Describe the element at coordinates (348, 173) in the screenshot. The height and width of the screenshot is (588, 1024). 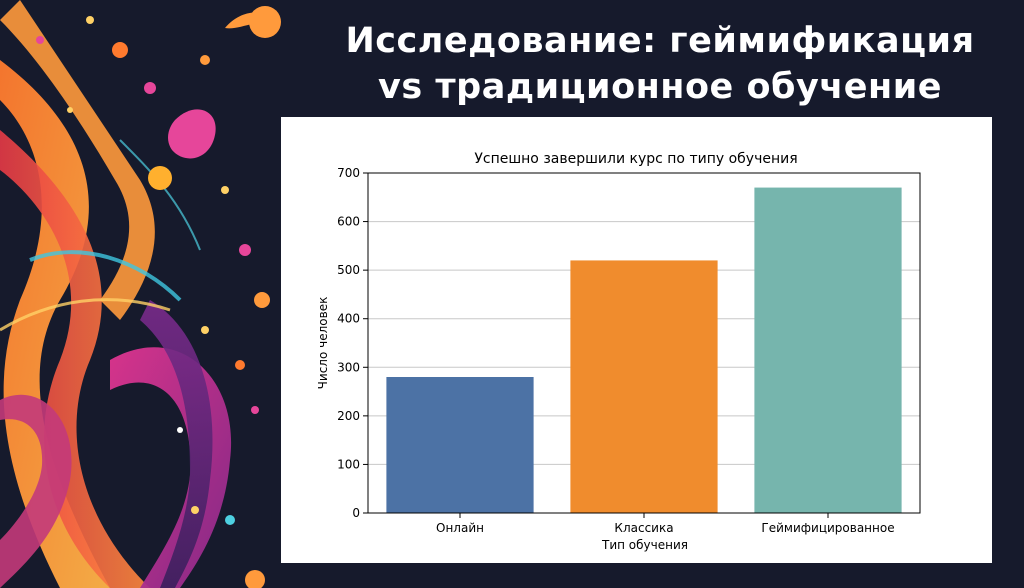
I see `y-tick-label: 700` at that location.